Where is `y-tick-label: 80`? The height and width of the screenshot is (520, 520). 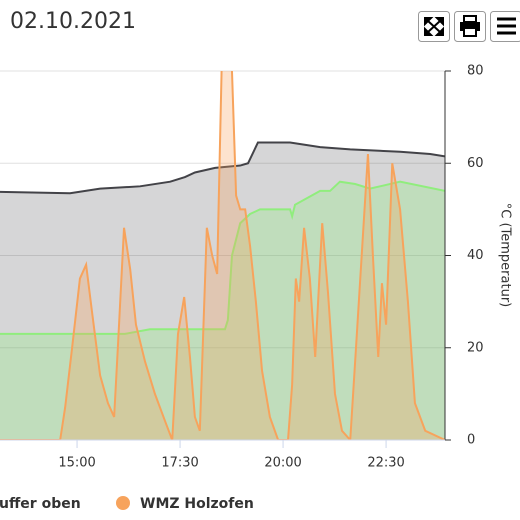 y-tick-label: 80 is located at coordinates (475, 71).